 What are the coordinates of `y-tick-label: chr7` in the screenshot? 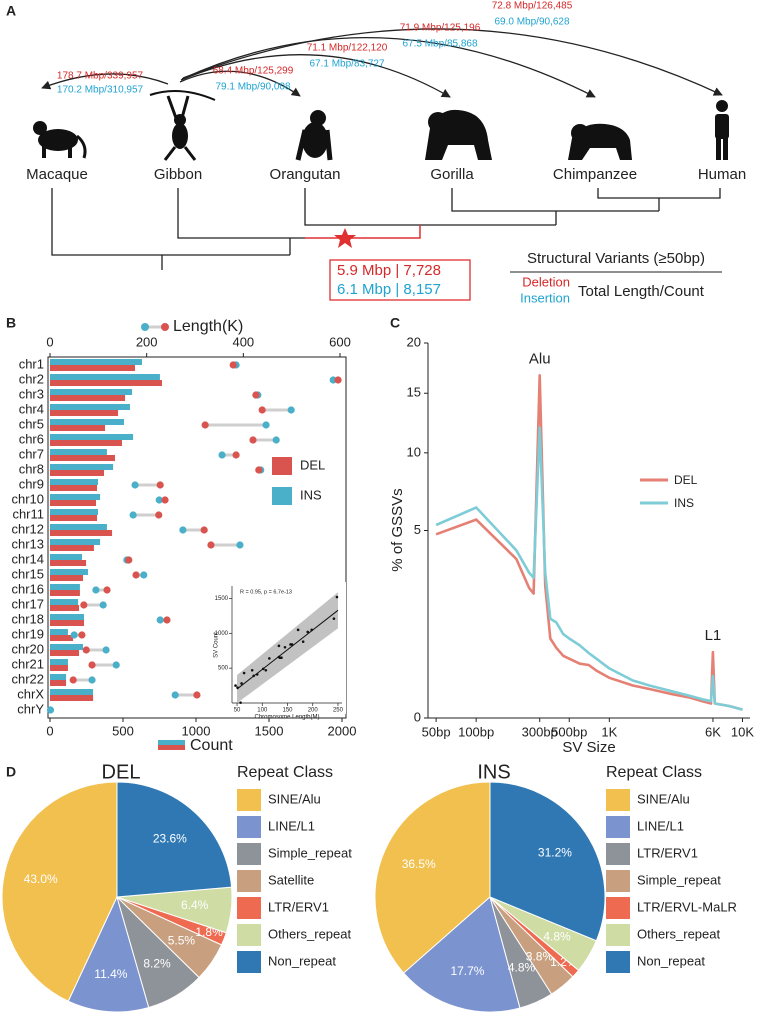 It's located at (31, 453).